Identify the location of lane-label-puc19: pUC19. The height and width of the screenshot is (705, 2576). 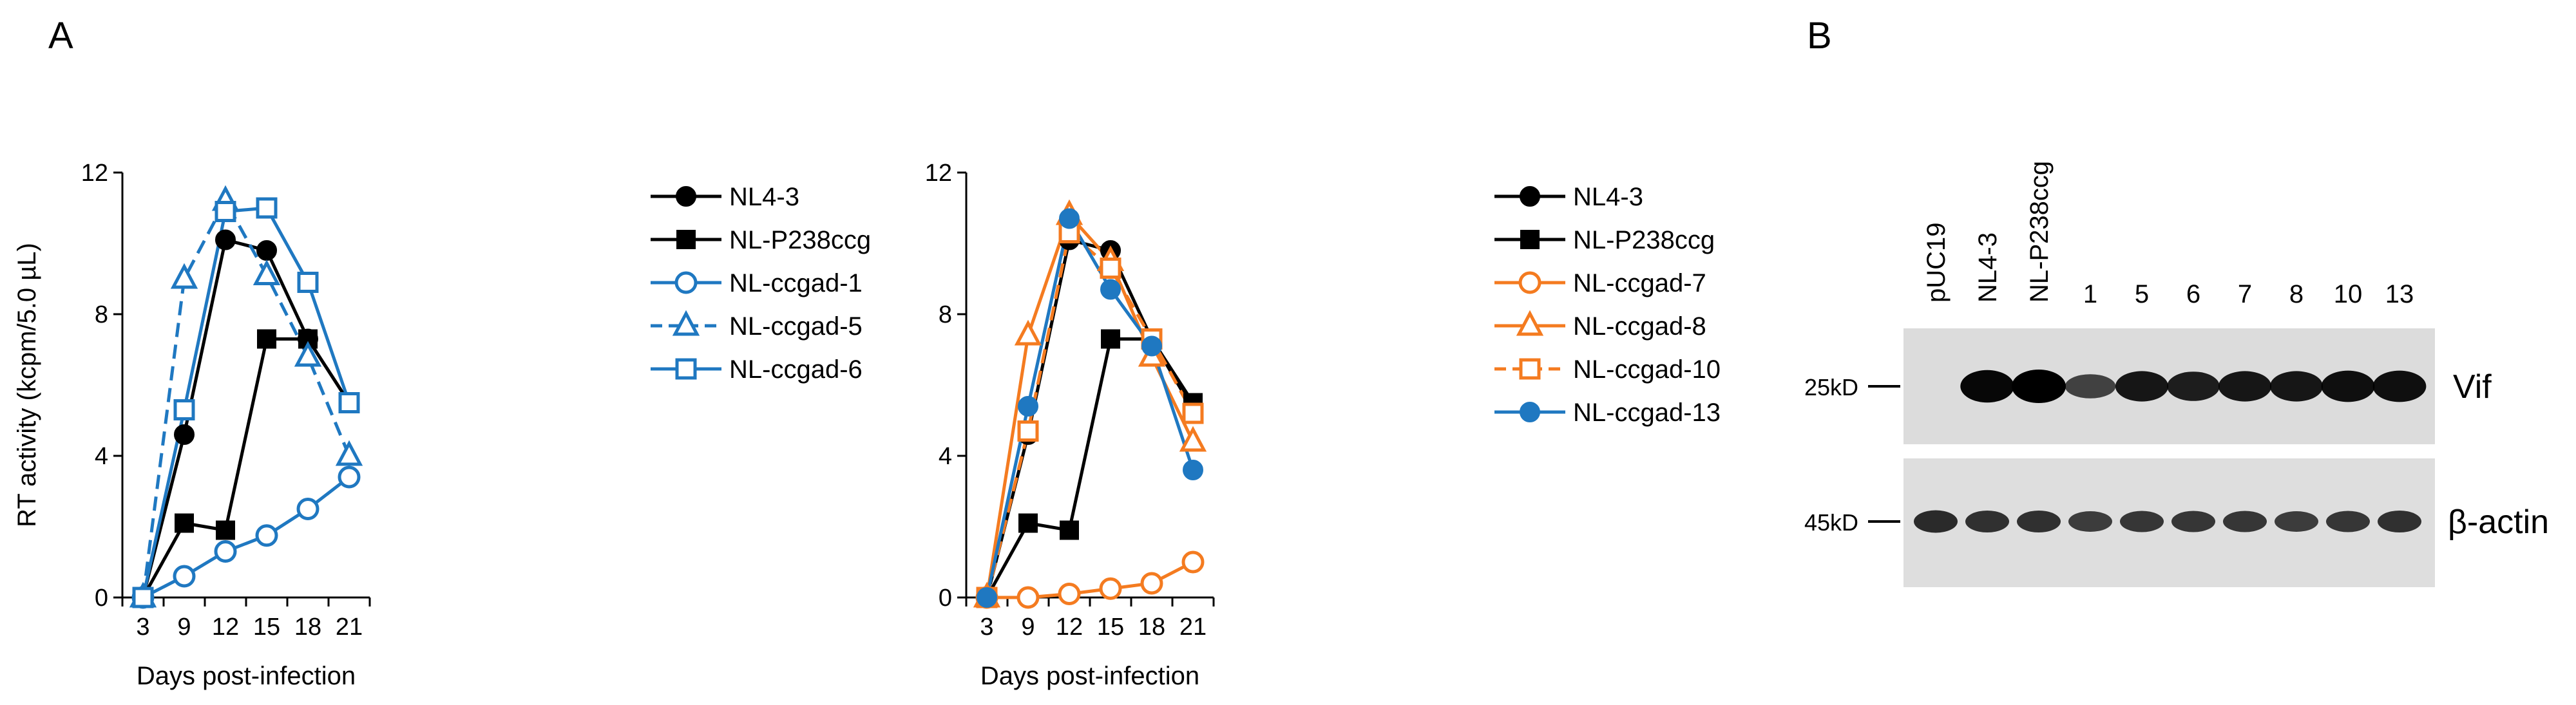
(1936, 262).